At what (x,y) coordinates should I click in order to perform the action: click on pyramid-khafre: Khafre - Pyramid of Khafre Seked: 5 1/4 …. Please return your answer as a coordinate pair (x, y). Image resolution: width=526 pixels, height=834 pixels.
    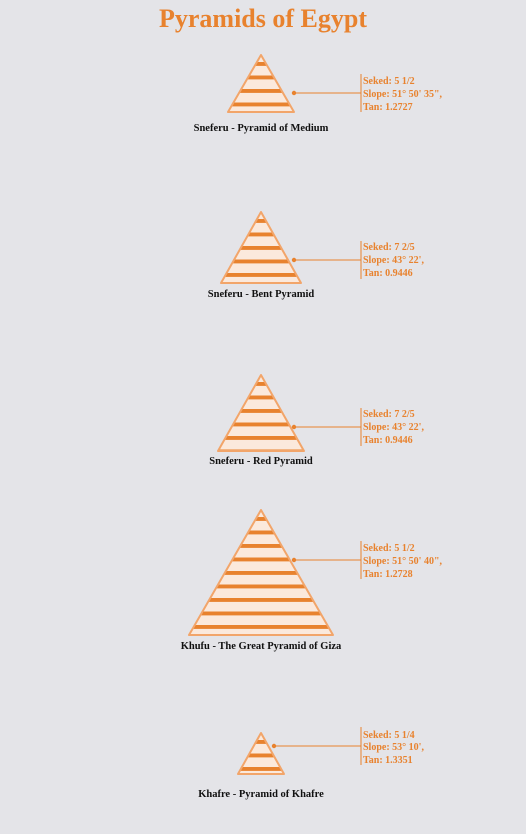
    Looking at the image, I should click on (311, 763).